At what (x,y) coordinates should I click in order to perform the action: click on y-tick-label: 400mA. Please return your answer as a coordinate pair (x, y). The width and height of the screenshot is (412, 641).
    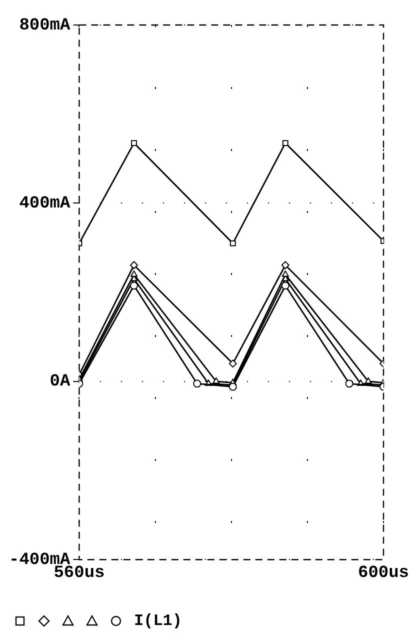
    Looking at the image, I should click on (45, 204).